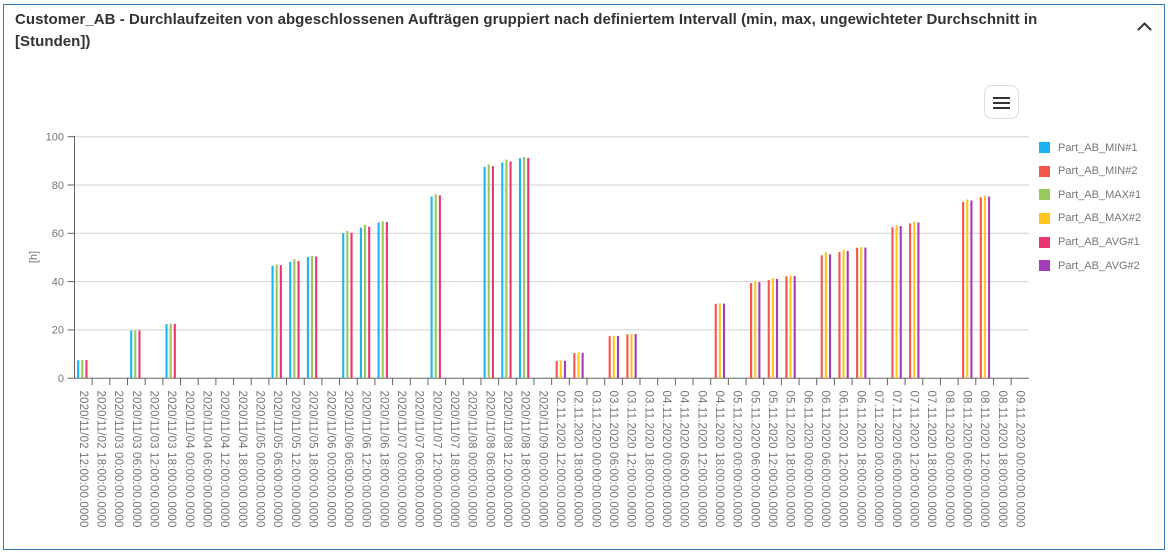 The height and width of the screenshot is (553, 1168). Describe the element at coordinates (295, 459) in the screenshot. I see `svg-text: 2020/11/05 12:00:00.0000` at that location.